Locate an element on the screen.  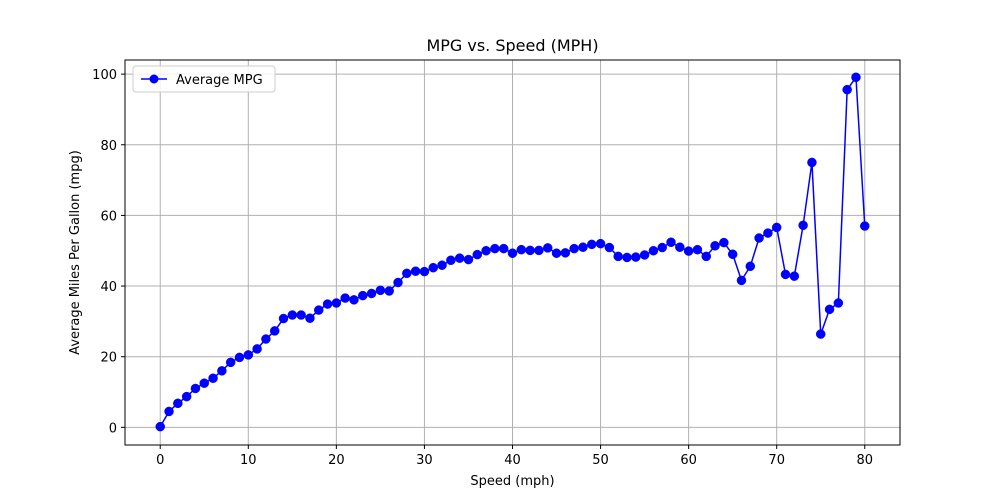
y-tick-label: 20 is located at coordinates (108, 358).